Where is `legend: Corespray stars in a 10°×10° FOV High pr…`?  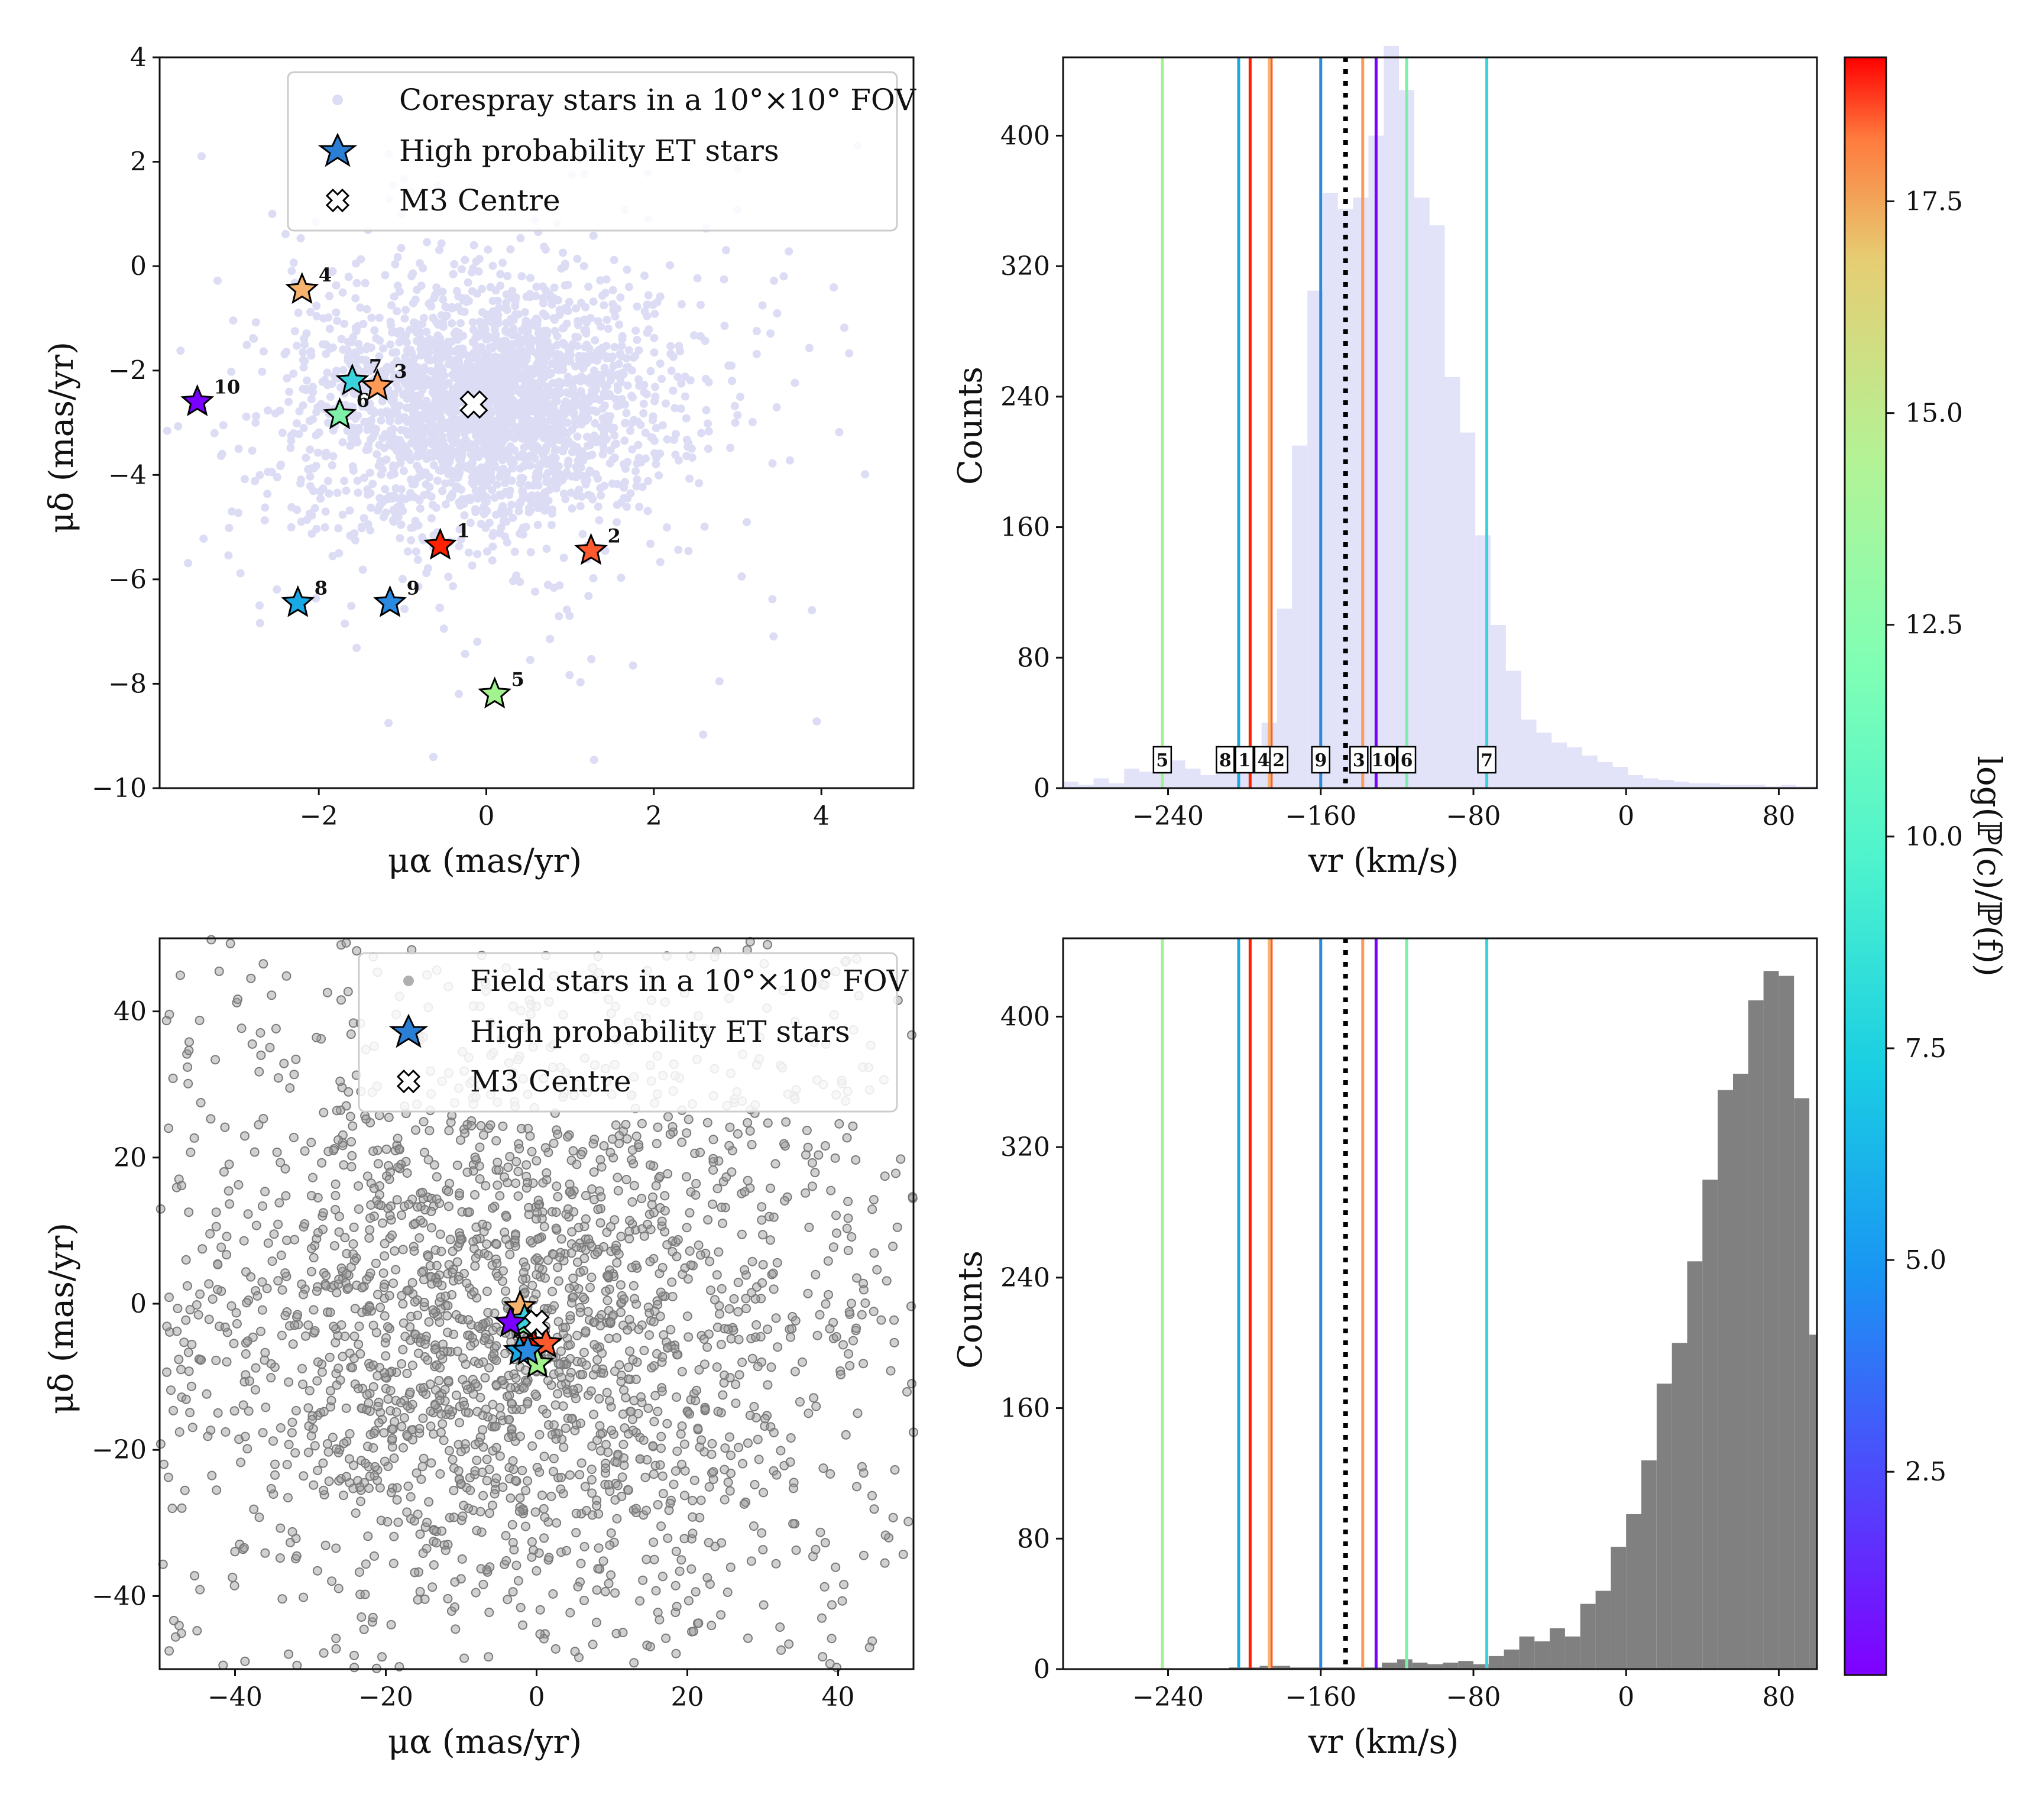
legend: Corespray stars in a 10°×10° FOV High pr… is located at coordinates (601, 151).